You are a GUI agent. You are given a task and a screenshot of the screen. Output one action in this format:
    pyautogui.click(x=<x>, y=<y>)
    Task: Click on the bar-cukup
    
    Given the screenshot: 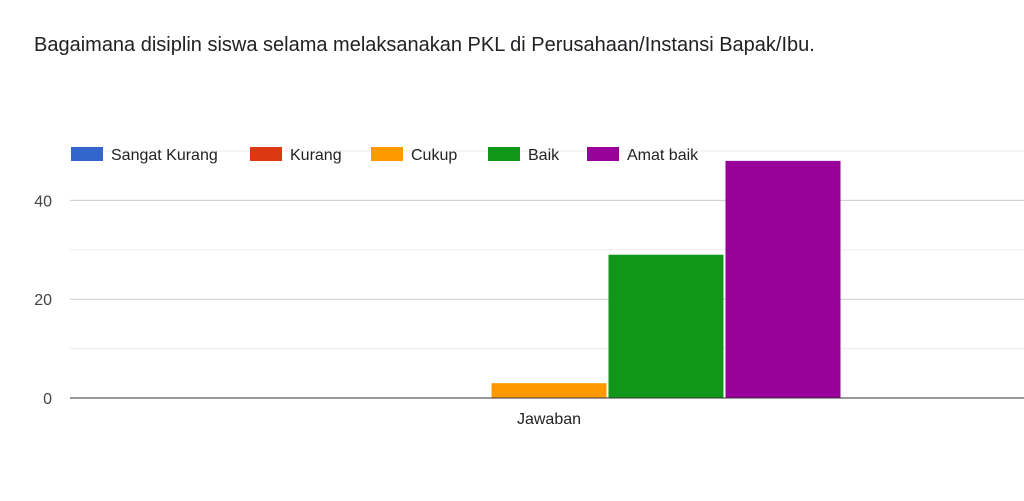 What is the action you would take?
    pyautogui.click(x=549, y=390)
    